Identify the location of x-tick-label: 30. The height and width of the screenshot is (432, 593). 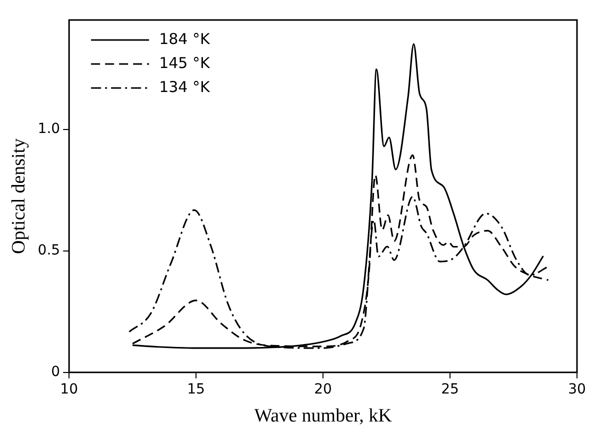
(577, 389).